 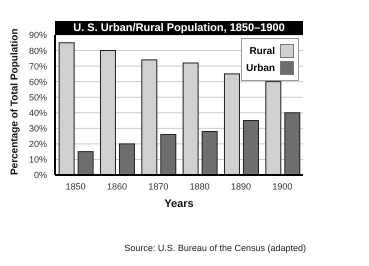 What do you see at coordinates (37, 81) in the screenshot?
I see `y-tick-label: 60%` at bounding box center [37, 81].